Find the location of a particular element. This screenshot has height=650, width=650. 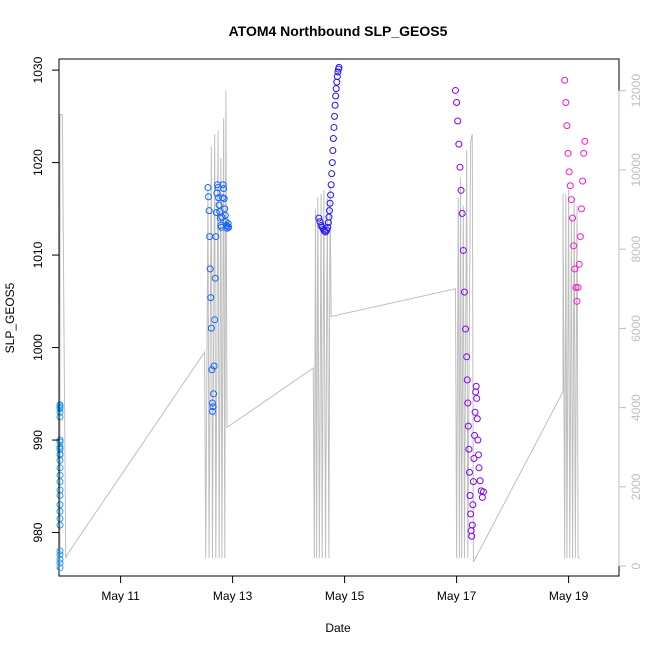

y2-tick-label: 4000 is located at coordinates (636, 407).